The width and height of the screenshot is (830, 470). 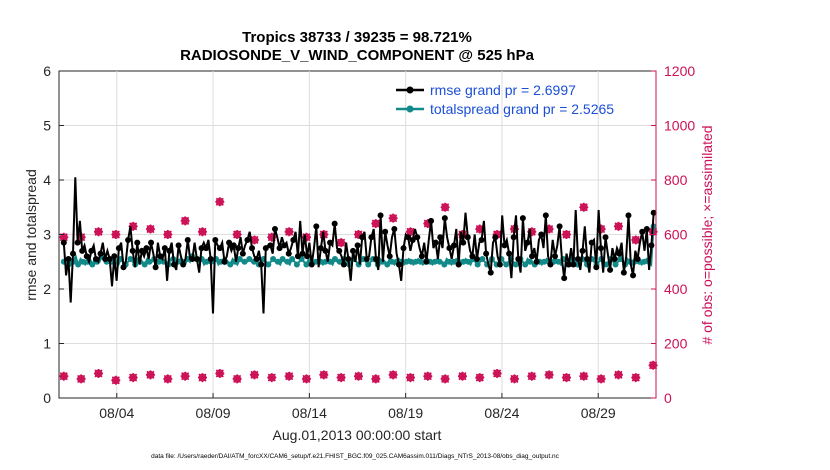 I want to click on y-left-tick-label: 5, so click(x=47, y=126).